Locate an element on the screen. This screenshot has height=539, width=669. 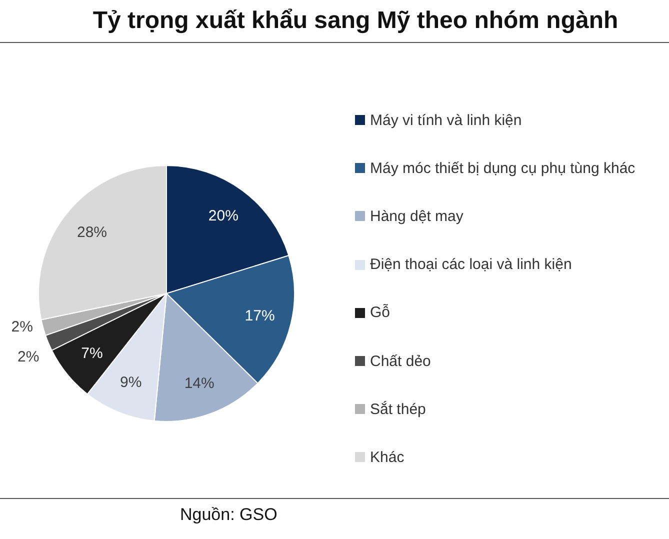
chart-title: Tỷ trọng xuất khẩu sang Mỹ theo nhóm ngành is located at coordinates (356, 21).